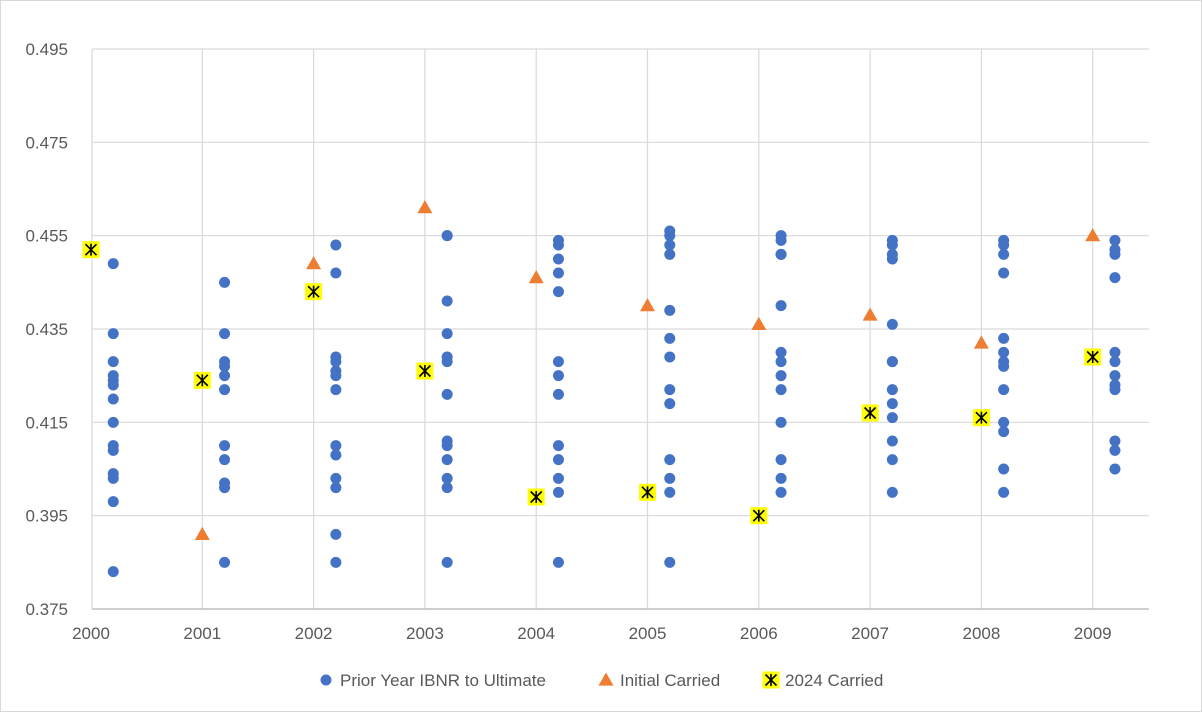 Image resolution: width=1202 pixels, height=716 pixels. Describe the element at coordinates (981, 633) in the screenshot. I see `x-tick-label: 2008` at that location.